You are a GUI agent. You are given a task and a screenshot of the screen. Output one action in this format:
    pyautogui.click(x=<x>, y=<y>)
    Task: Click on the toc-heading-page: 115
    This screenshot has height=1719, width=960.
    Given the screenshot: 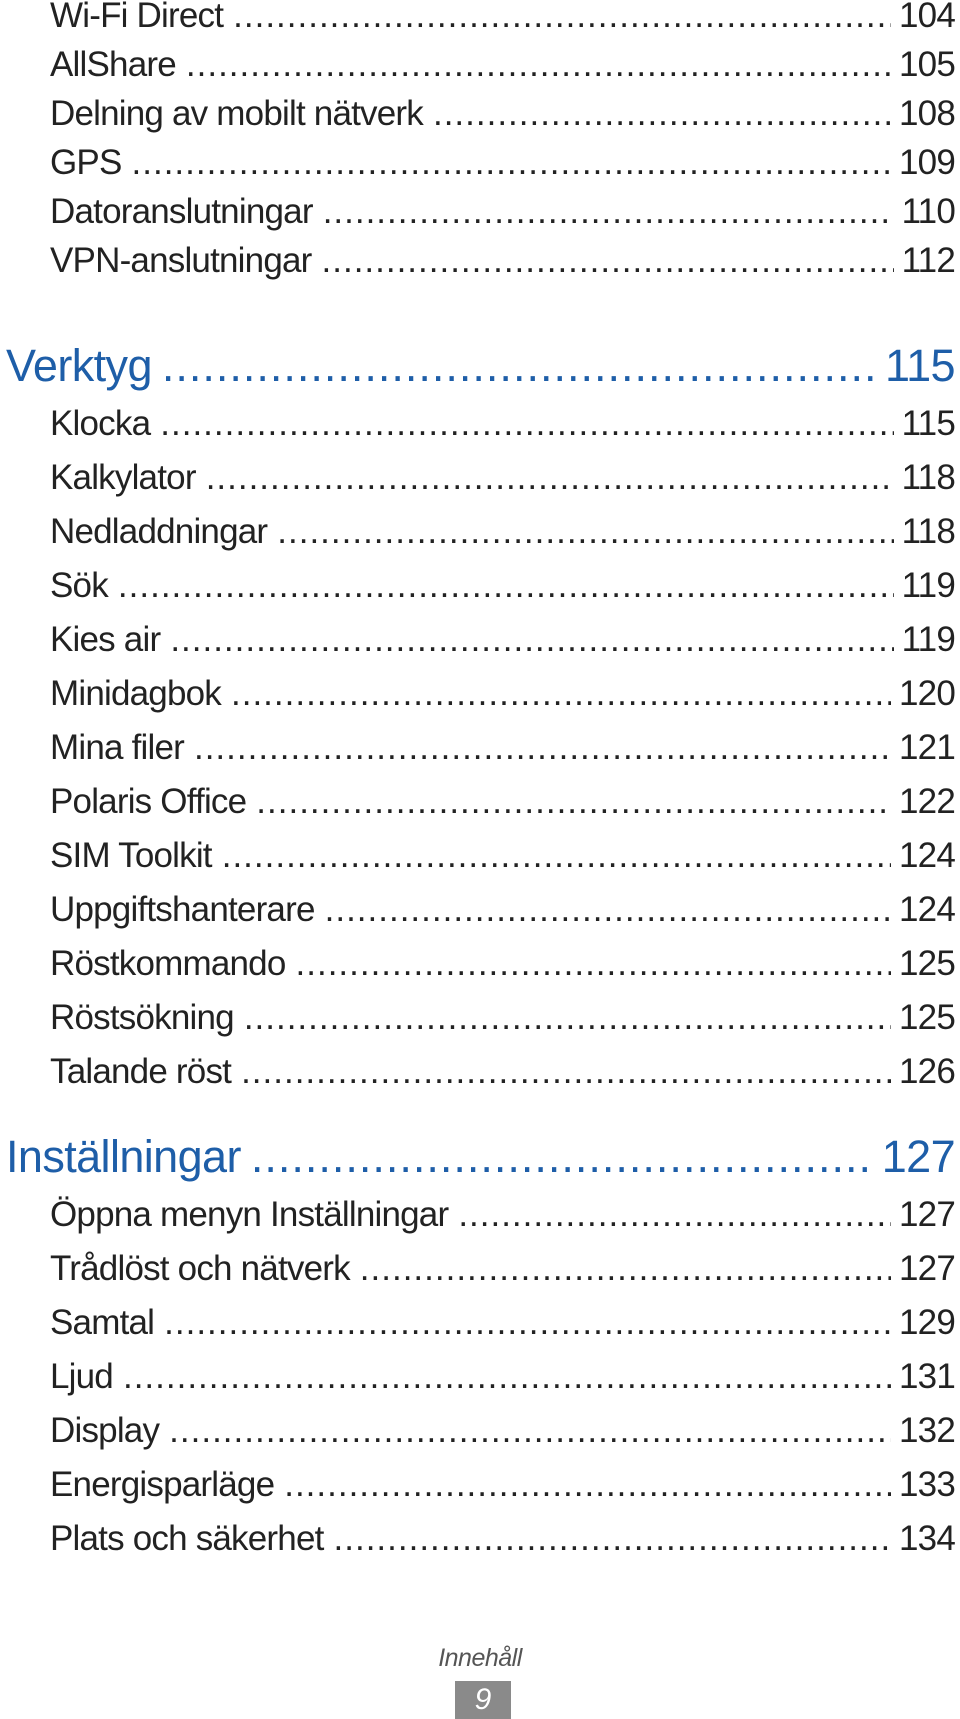 What is the action you would take?
    pyautogui.click(x=920, y=365)
    